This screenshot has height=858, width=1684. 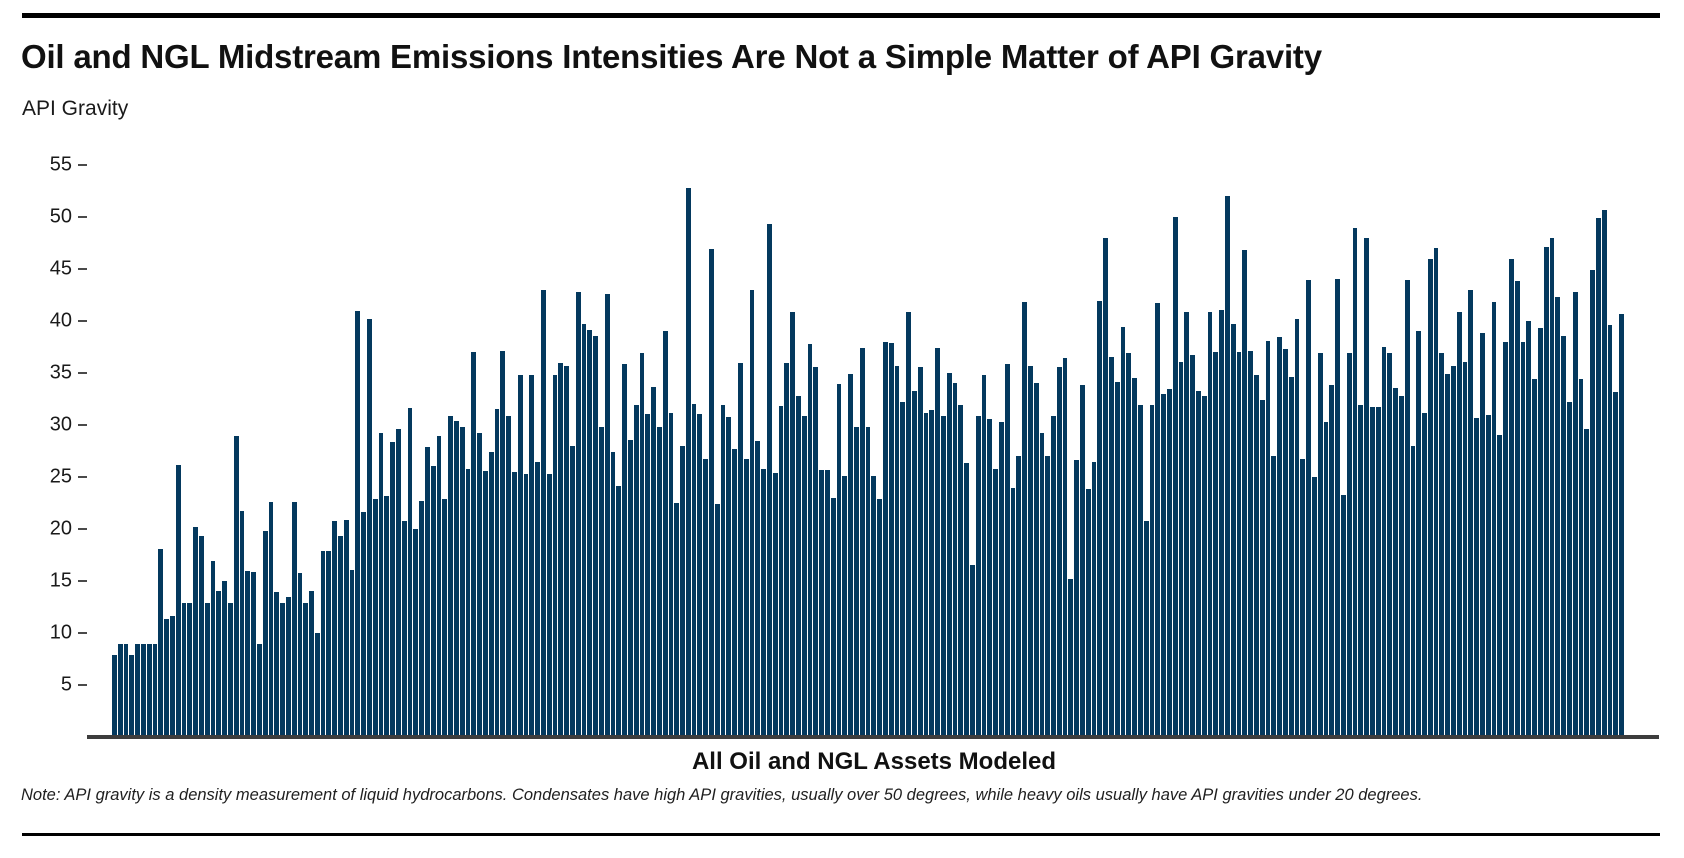 I want to click on y-tick-label-5: 5, so click(x=66, y=684).